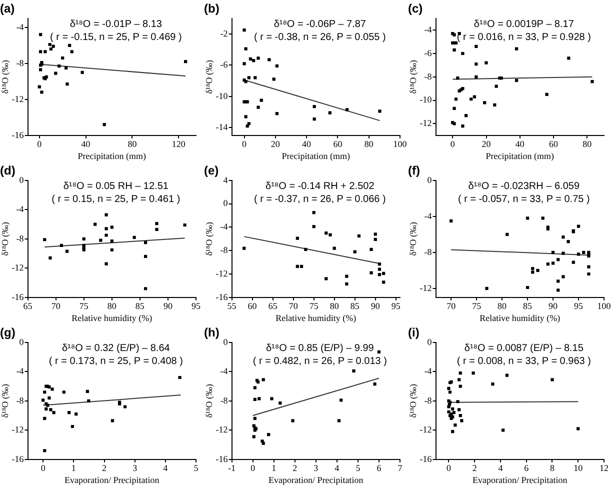  What do you see at coordinates (320, 24) in the screenshot?
I see `annotation: δ¹⁸O = -0.06P – 7.87` at bounding box center [320, 24].